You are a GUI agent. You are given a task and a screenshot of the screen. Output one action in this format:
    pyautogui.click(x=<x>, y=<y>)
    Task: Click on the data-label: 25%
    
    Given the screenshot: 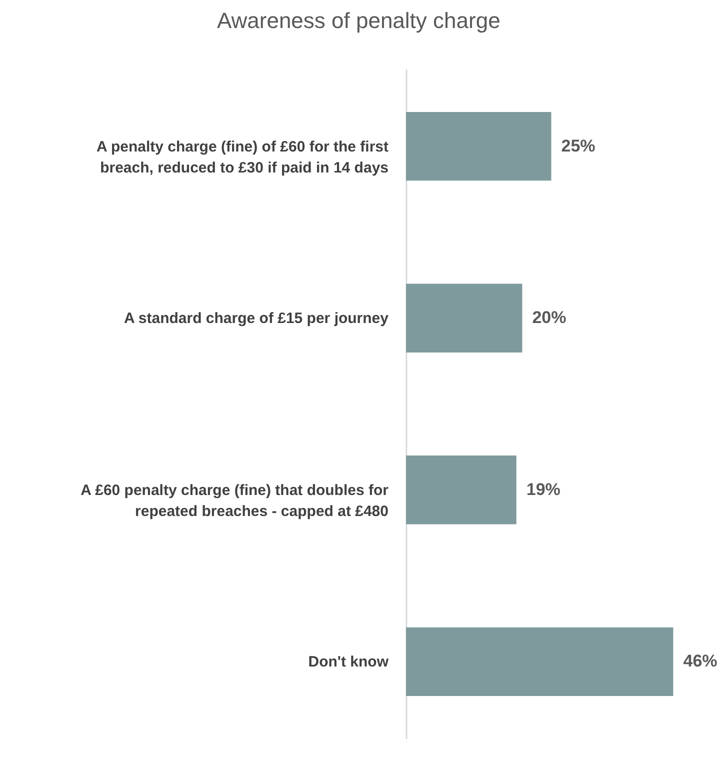 What is the action you would take?
    pyautogui.click(x=578, y=146)
    